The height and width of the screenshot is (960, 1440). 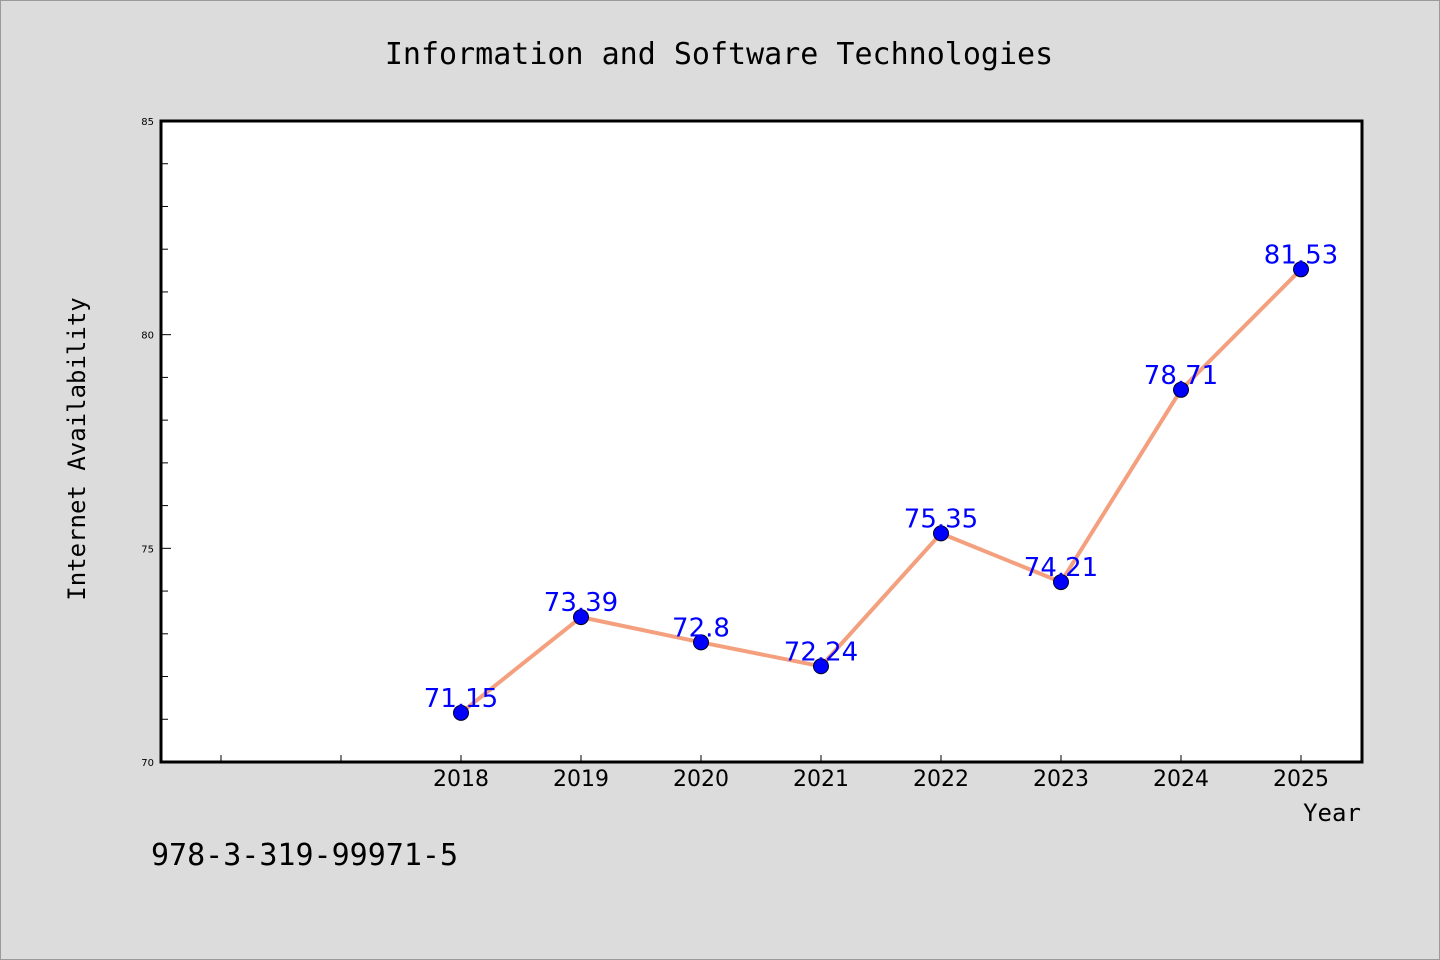 I want to click on data-label: 75.35, so click(x=941, y=519).